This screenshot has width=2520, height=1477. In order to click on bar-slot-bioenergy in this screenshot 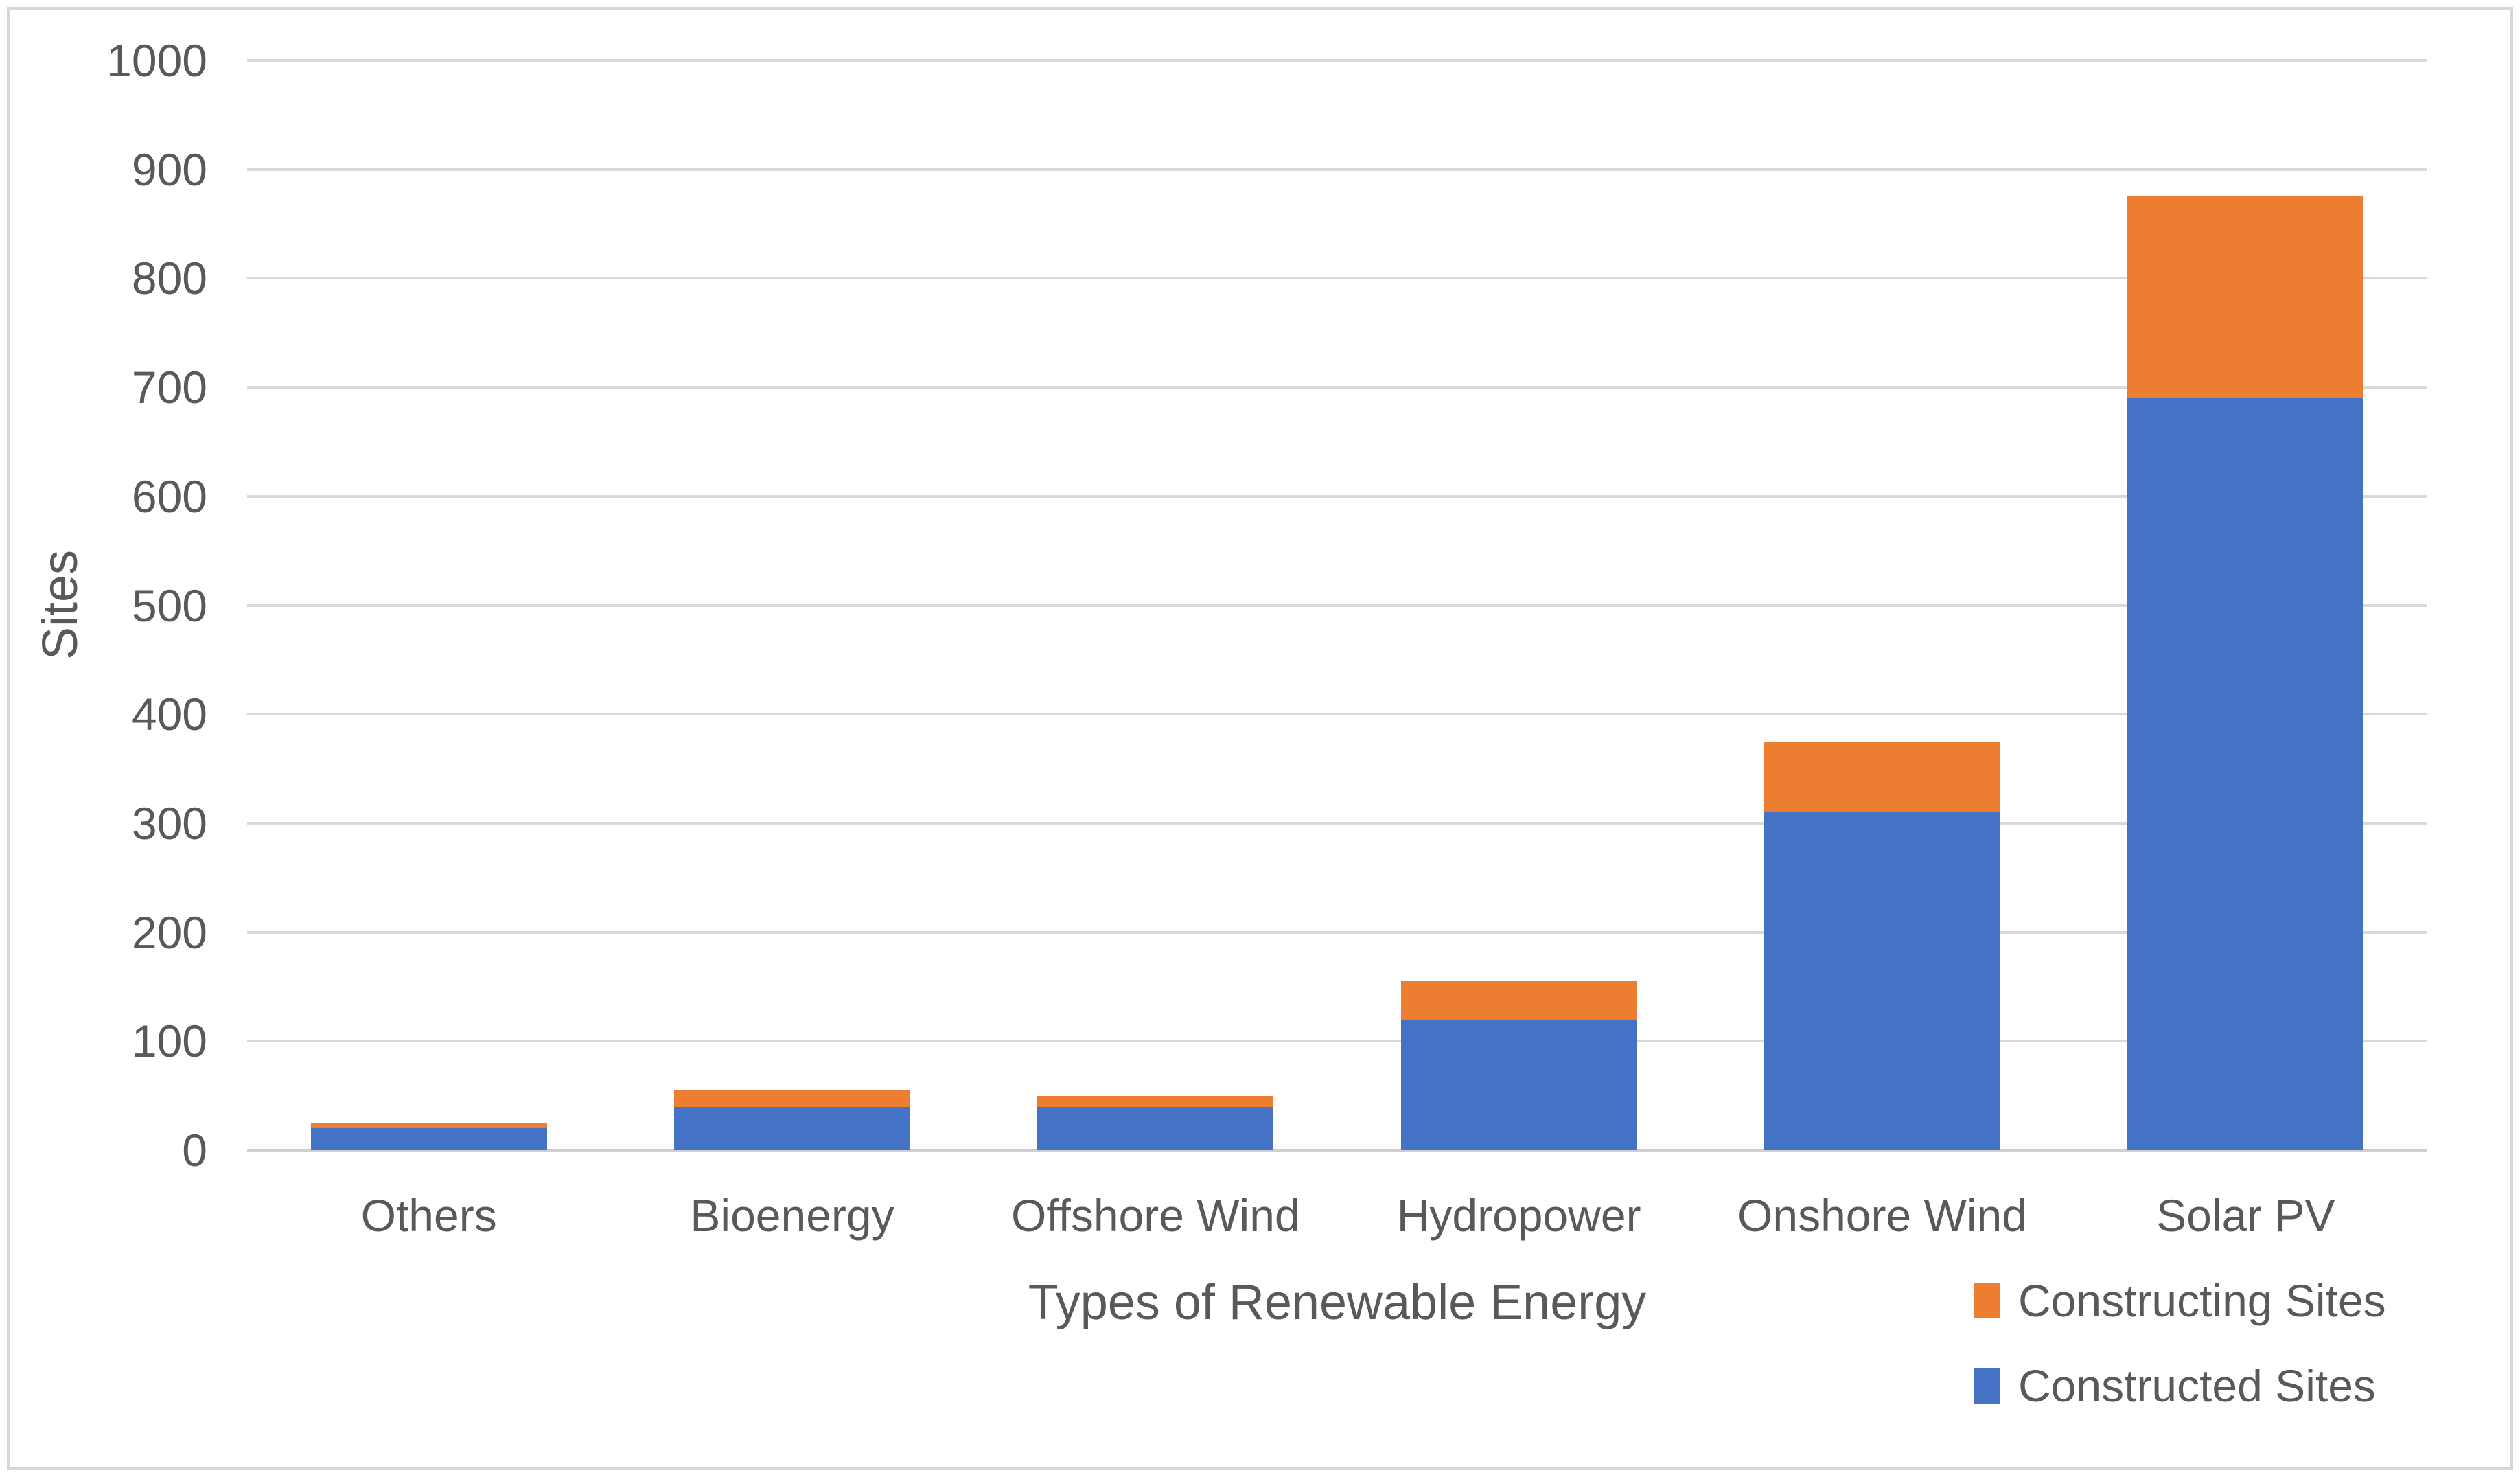, I will do `click(791, 605)`.